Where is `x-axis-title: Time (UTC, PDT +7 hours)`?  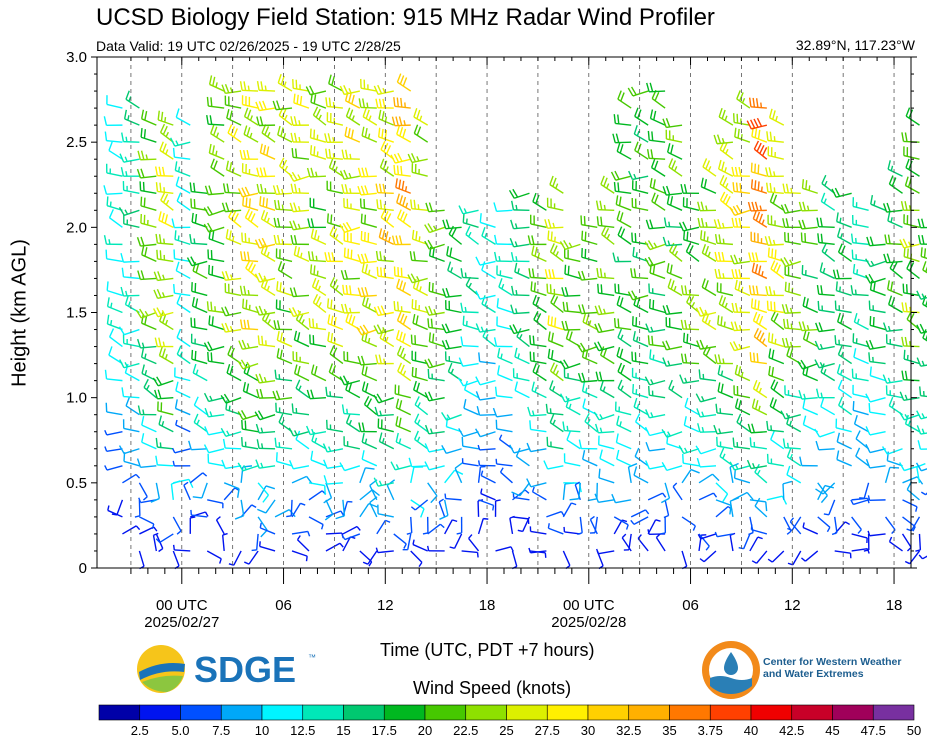 x-axis-title: Time (UTC, PDT +7 hours) is located at coordinates (487, 650).